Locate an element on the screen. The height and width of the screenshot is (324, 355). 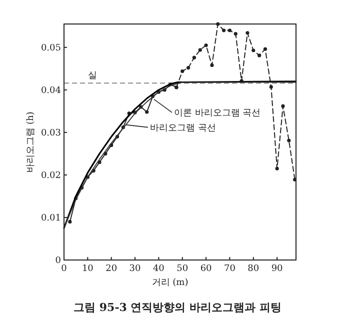
y-tick-label: 0 is located at coordinates (58, 261).